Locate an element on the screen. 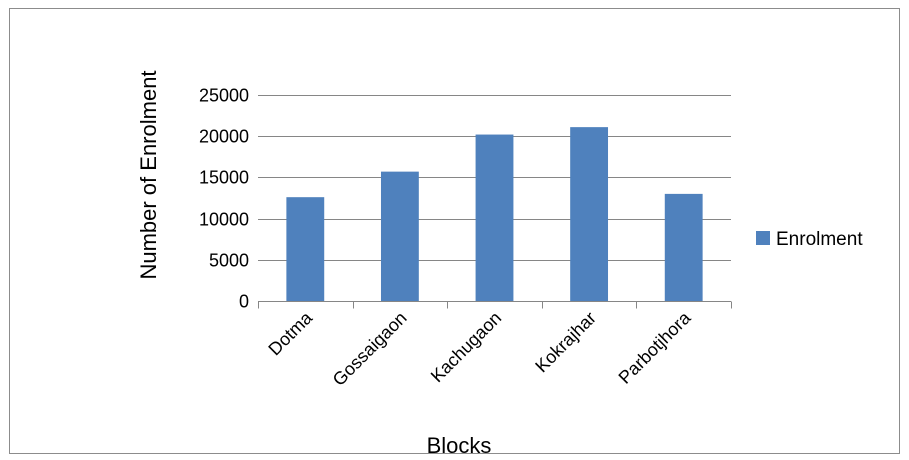  bar-gossaigaon is located at coordinates (399, 236).